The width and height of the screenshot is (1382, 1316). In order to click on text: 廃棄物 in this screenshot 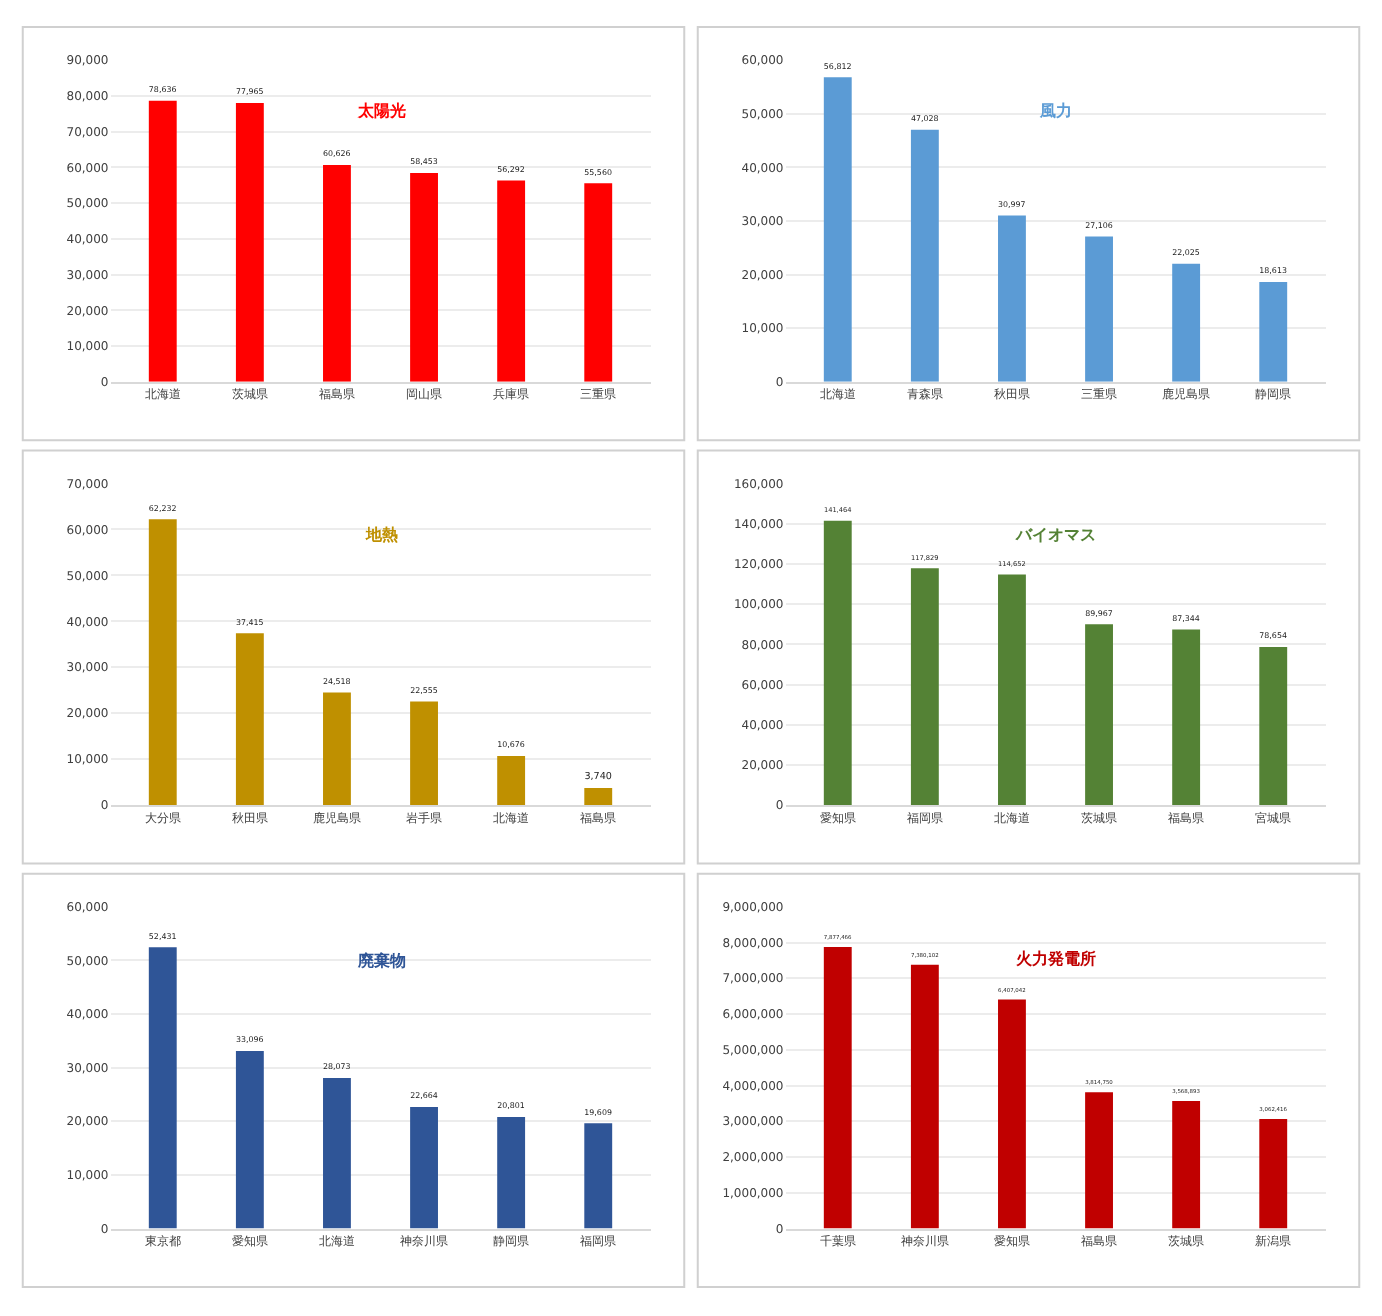, I will do `click(381, 960)`.